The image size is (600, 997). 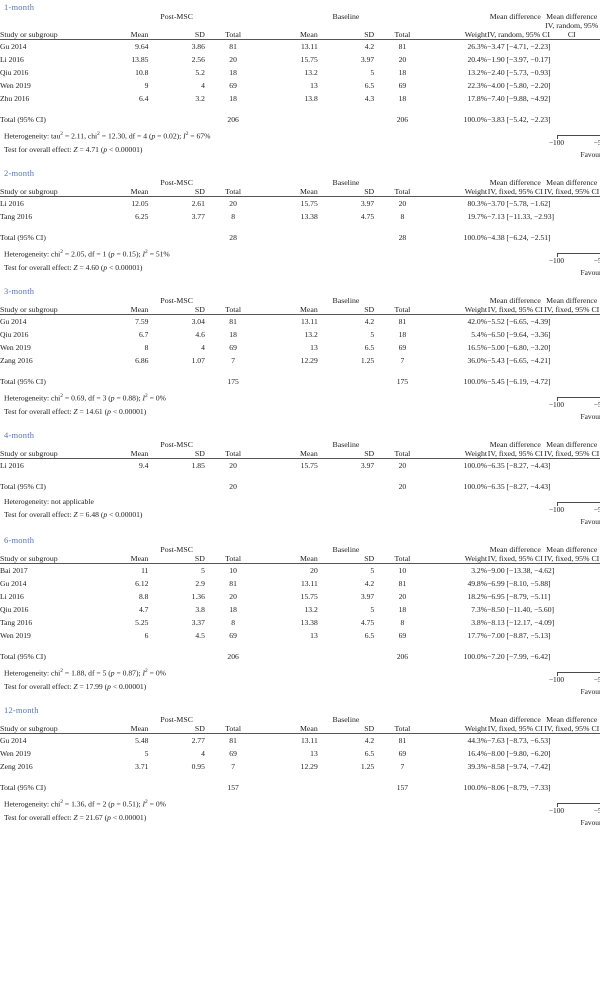 I want to click on weight-column-header: Weight, so click(x=459, y=30).